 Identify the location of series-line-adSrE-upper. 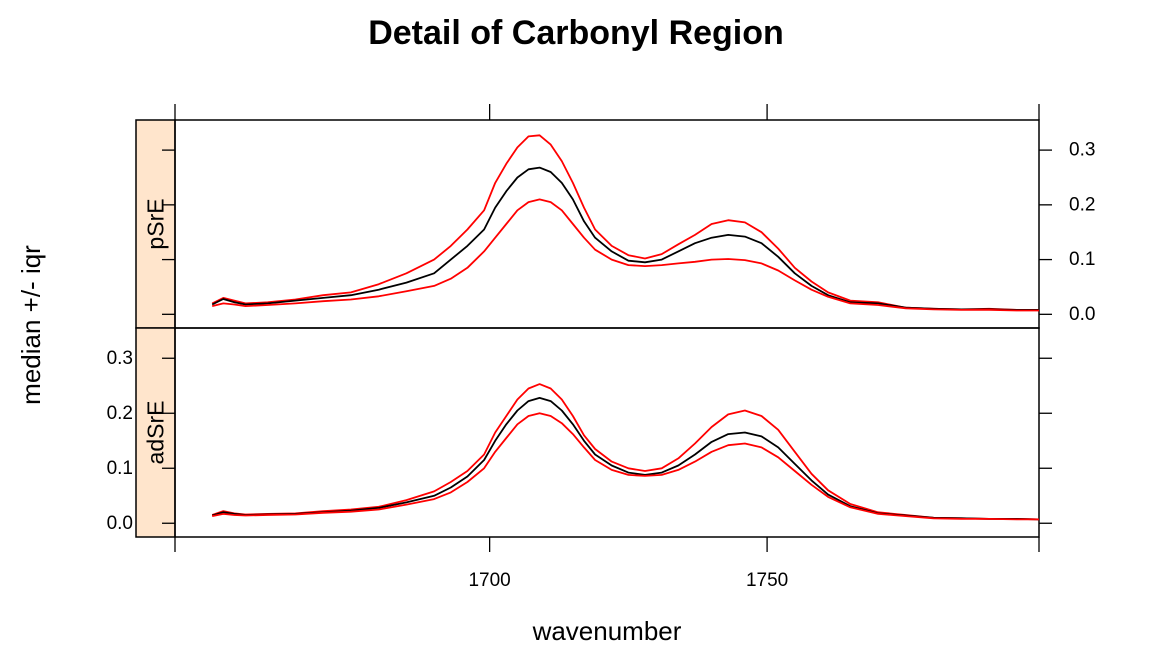
(625, 452).